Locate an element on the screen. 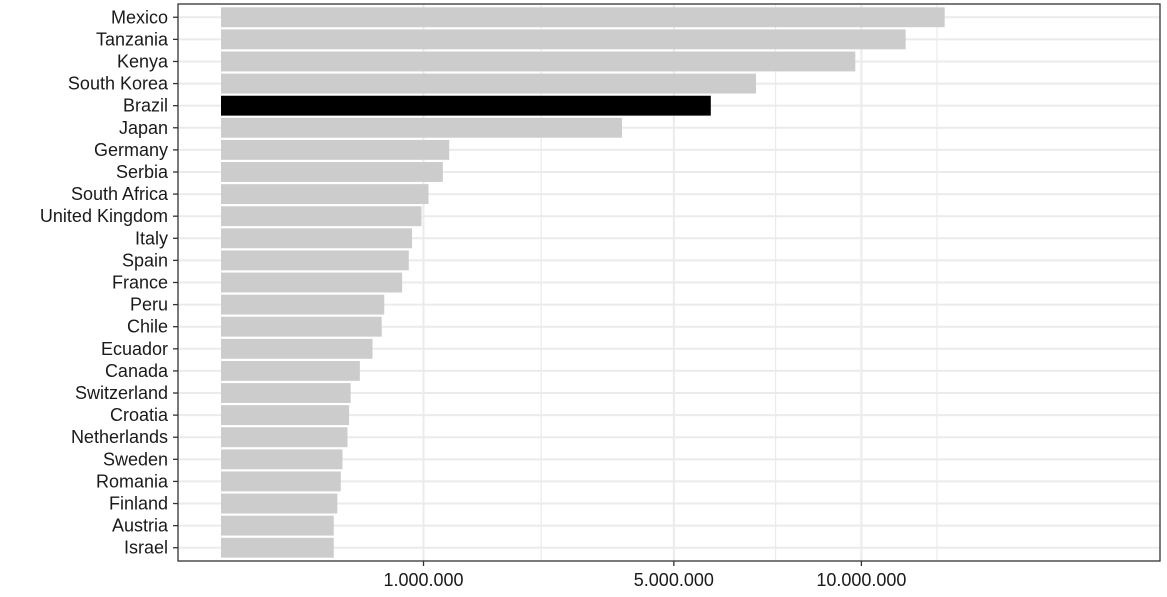 The height and width of the screenshot is (597, 1167). bar-netherlands is located at coordinates (284, 437).